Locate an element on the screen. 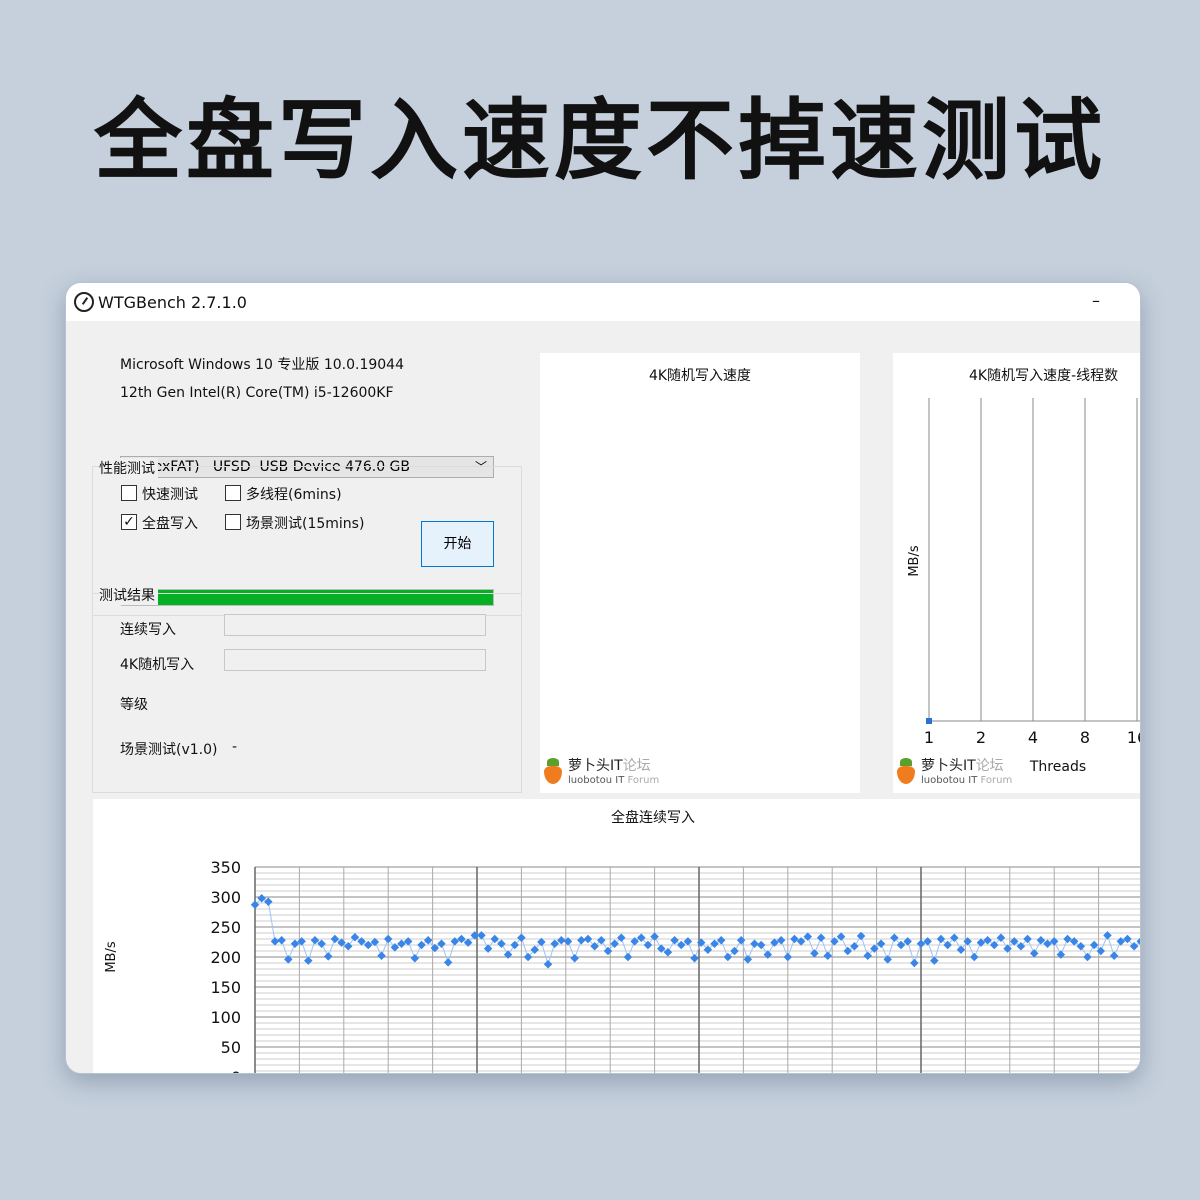 Image resolution: width=1200 pixels, height=1200 pixels. x-tick-label: 16 is located at coordinates (1134, 737).